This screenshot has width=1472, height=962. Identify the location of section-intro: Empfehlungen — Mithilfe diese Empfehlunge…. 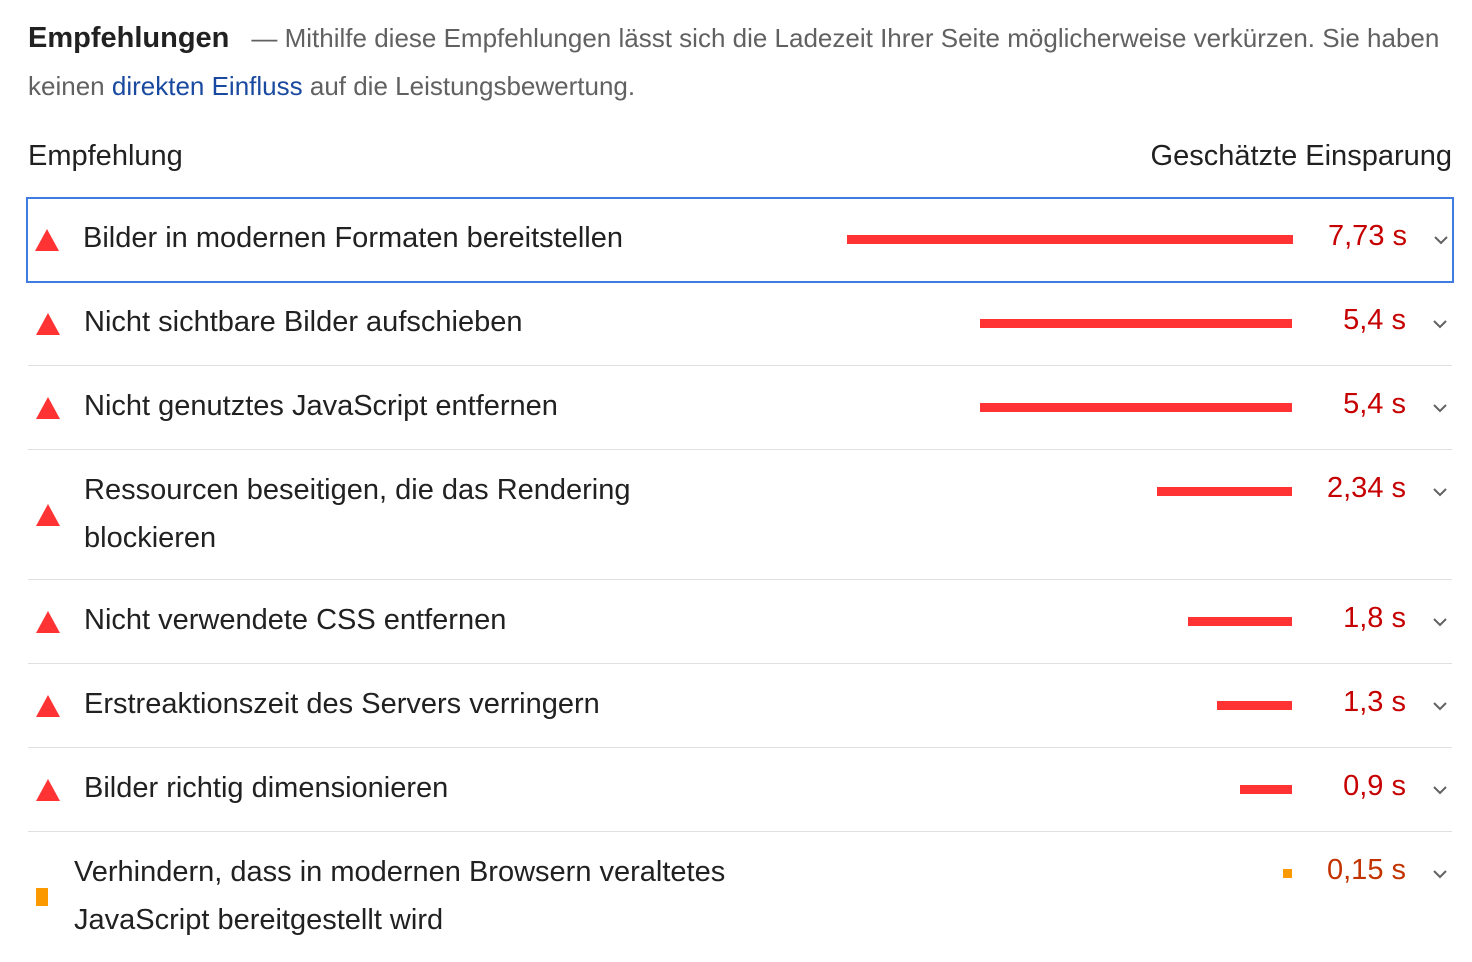
(738, 62).